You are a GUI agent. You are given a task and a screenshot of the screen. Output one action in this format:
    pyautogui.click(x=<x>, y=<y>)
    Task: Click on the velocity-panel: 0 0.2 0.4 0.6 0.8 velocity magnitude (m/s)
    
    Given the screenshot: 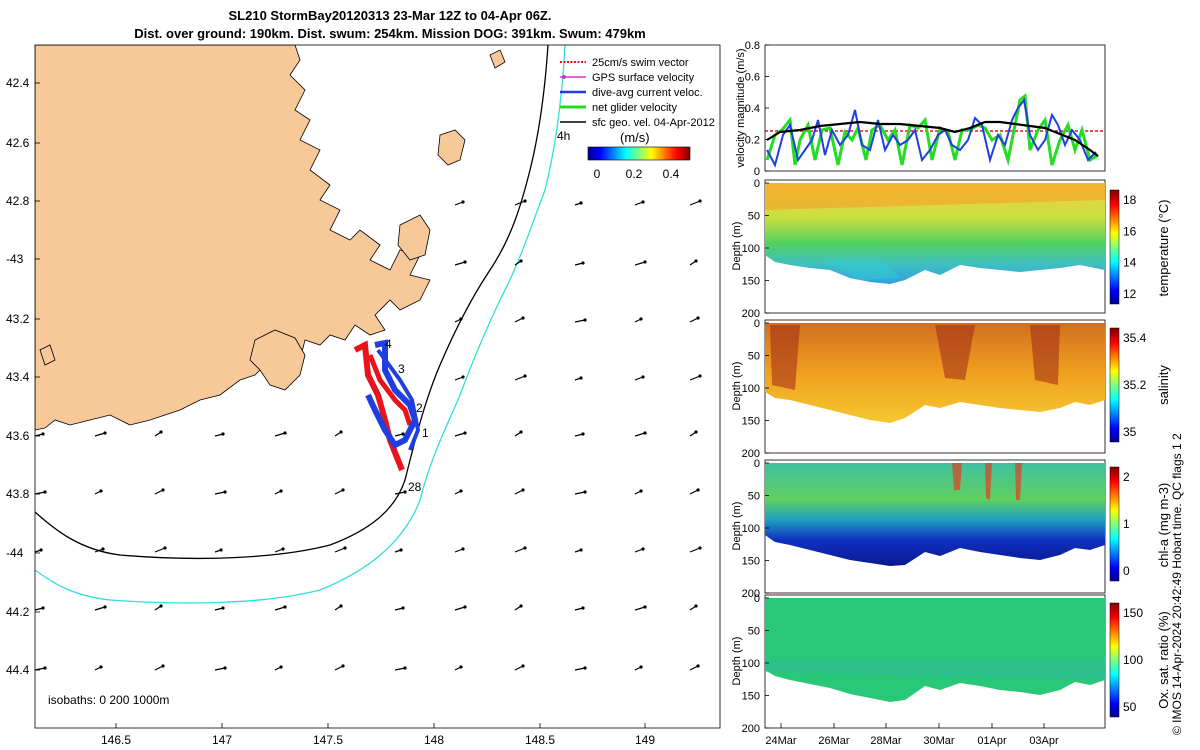 What is the action you would take?
    pyautogui.click(x=920, y=109)
    